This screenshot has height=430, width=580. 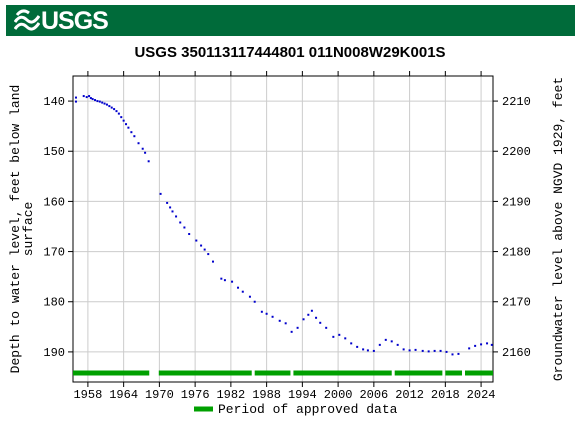 I want to click on y-left-tick-label: 150, so click(x=54, y=152).